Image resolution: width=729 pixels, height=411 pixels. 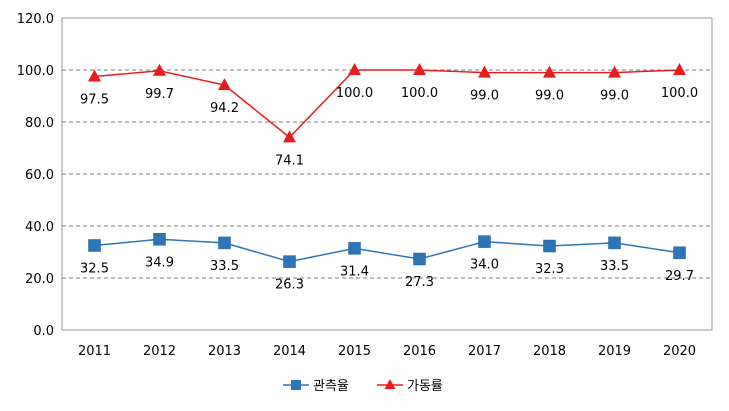 What do you see at coordinates (614, 351) in the screenshot?
I see `x-tick-label: 2019` at bounding box center [614, 351].